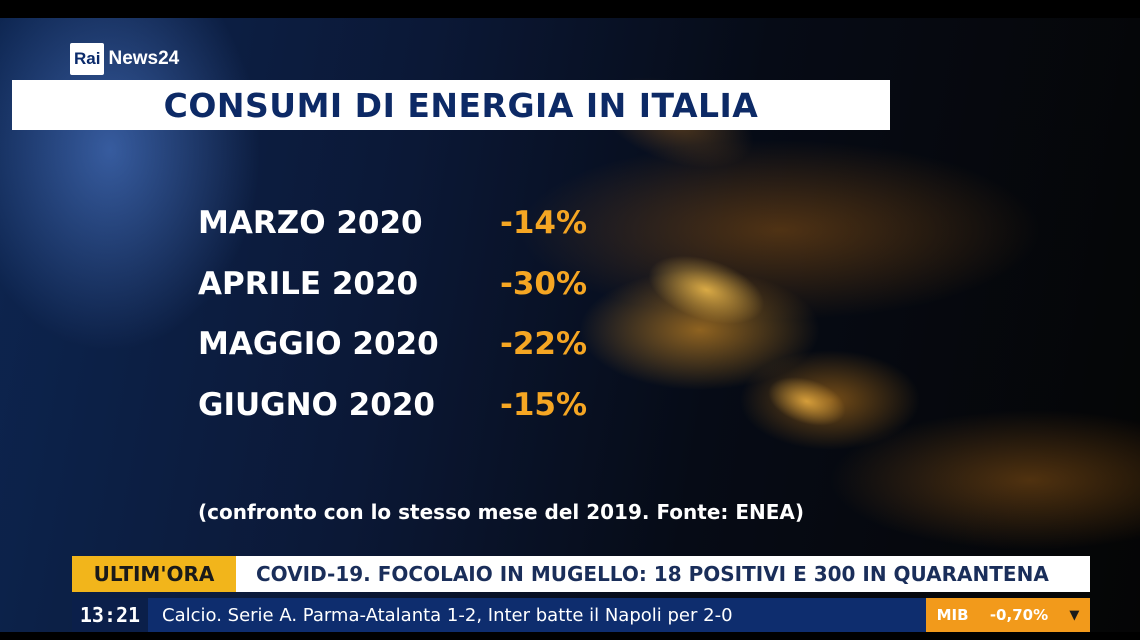 This screenshot has height=640, width=1140. Describe the element at coordinates (461, 105) in the screenshot. I see `page-title: CONSUMI DI ENERGIA IN ITALIA` at that location.